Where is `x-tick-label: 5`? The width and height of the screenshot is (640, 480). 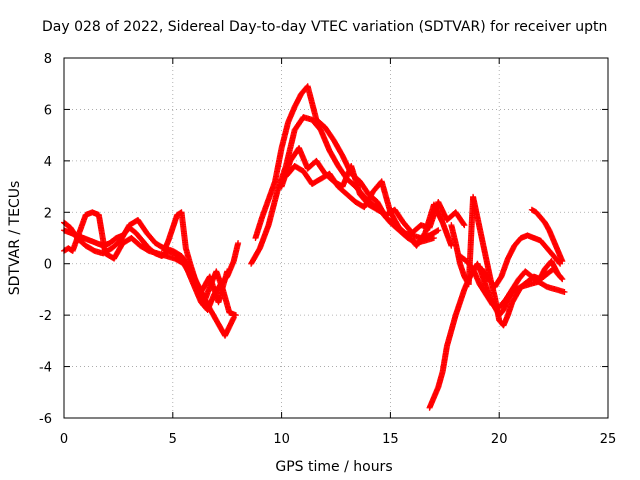
x-tick-label: 5 is located at coordinates (173, 439).